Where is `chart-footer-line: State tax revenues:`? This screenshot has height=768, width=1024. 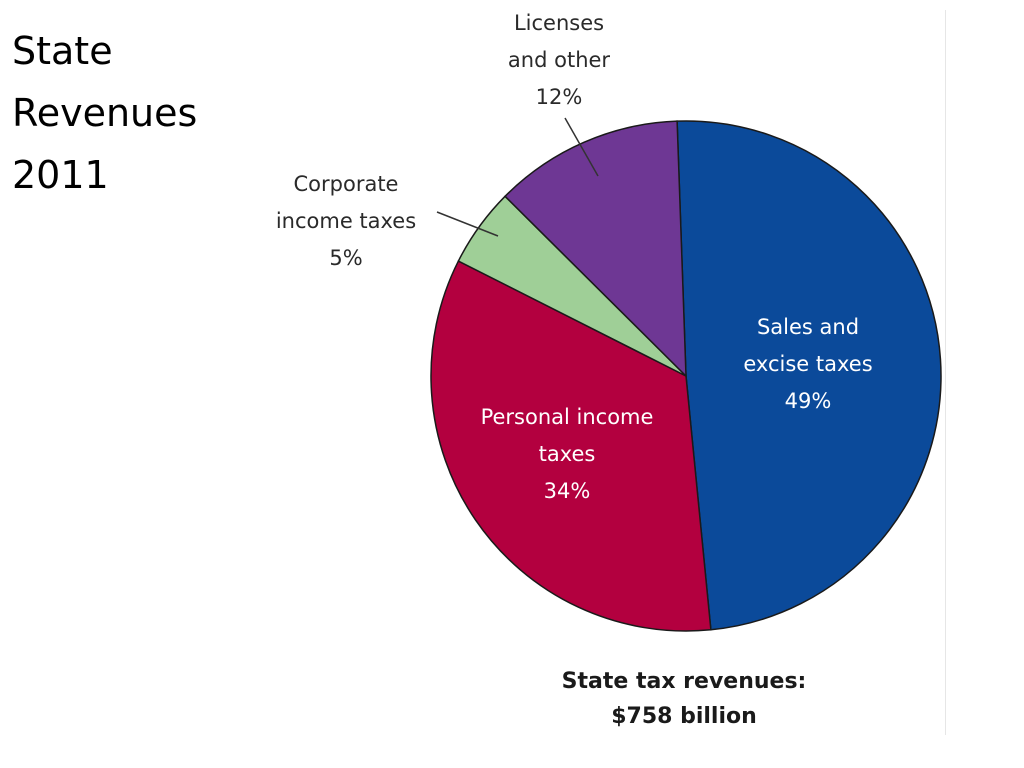 chart-footer-line: State tax revenues: is located at coordinates (684, 681).